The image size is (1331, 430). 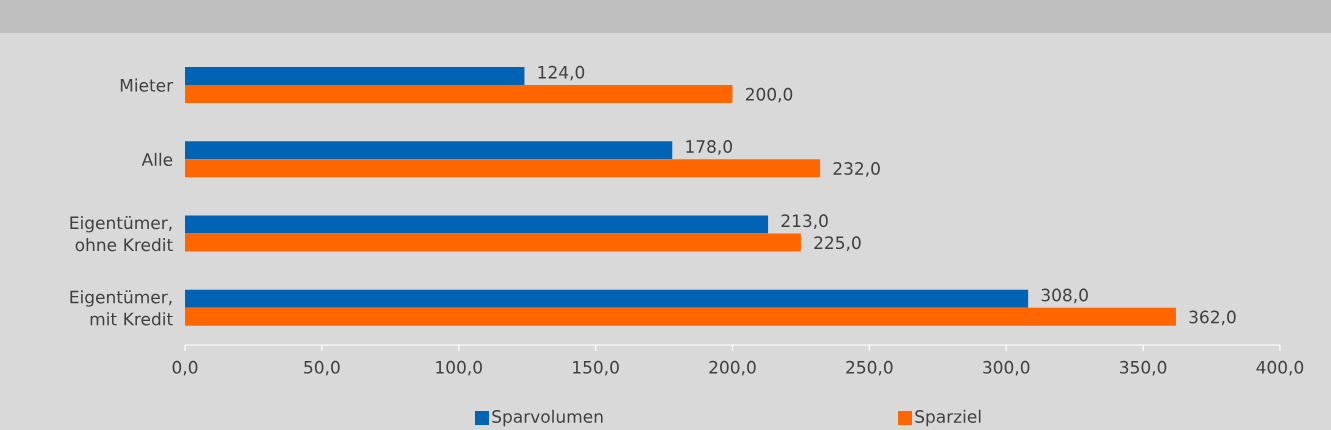 What do you see at coordinates (732, 368) in the screenshot?
I see `x-tick-label: 200,0` at bounding box center [732, 368].